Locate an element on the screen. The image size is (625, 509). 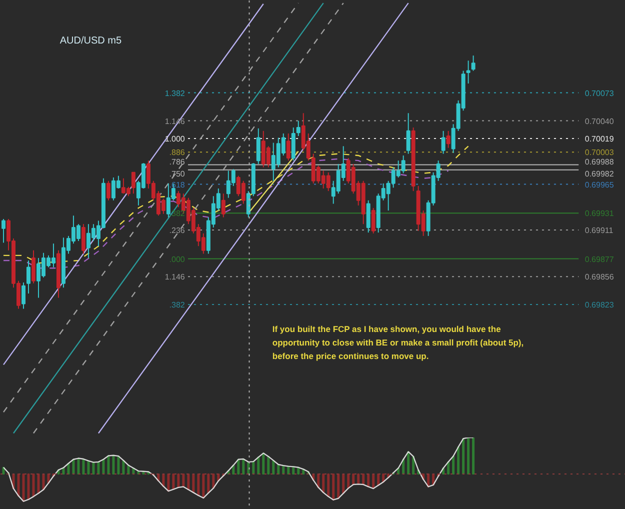
ref-line-label: 0.69877 is located at coordinates (599, 259).